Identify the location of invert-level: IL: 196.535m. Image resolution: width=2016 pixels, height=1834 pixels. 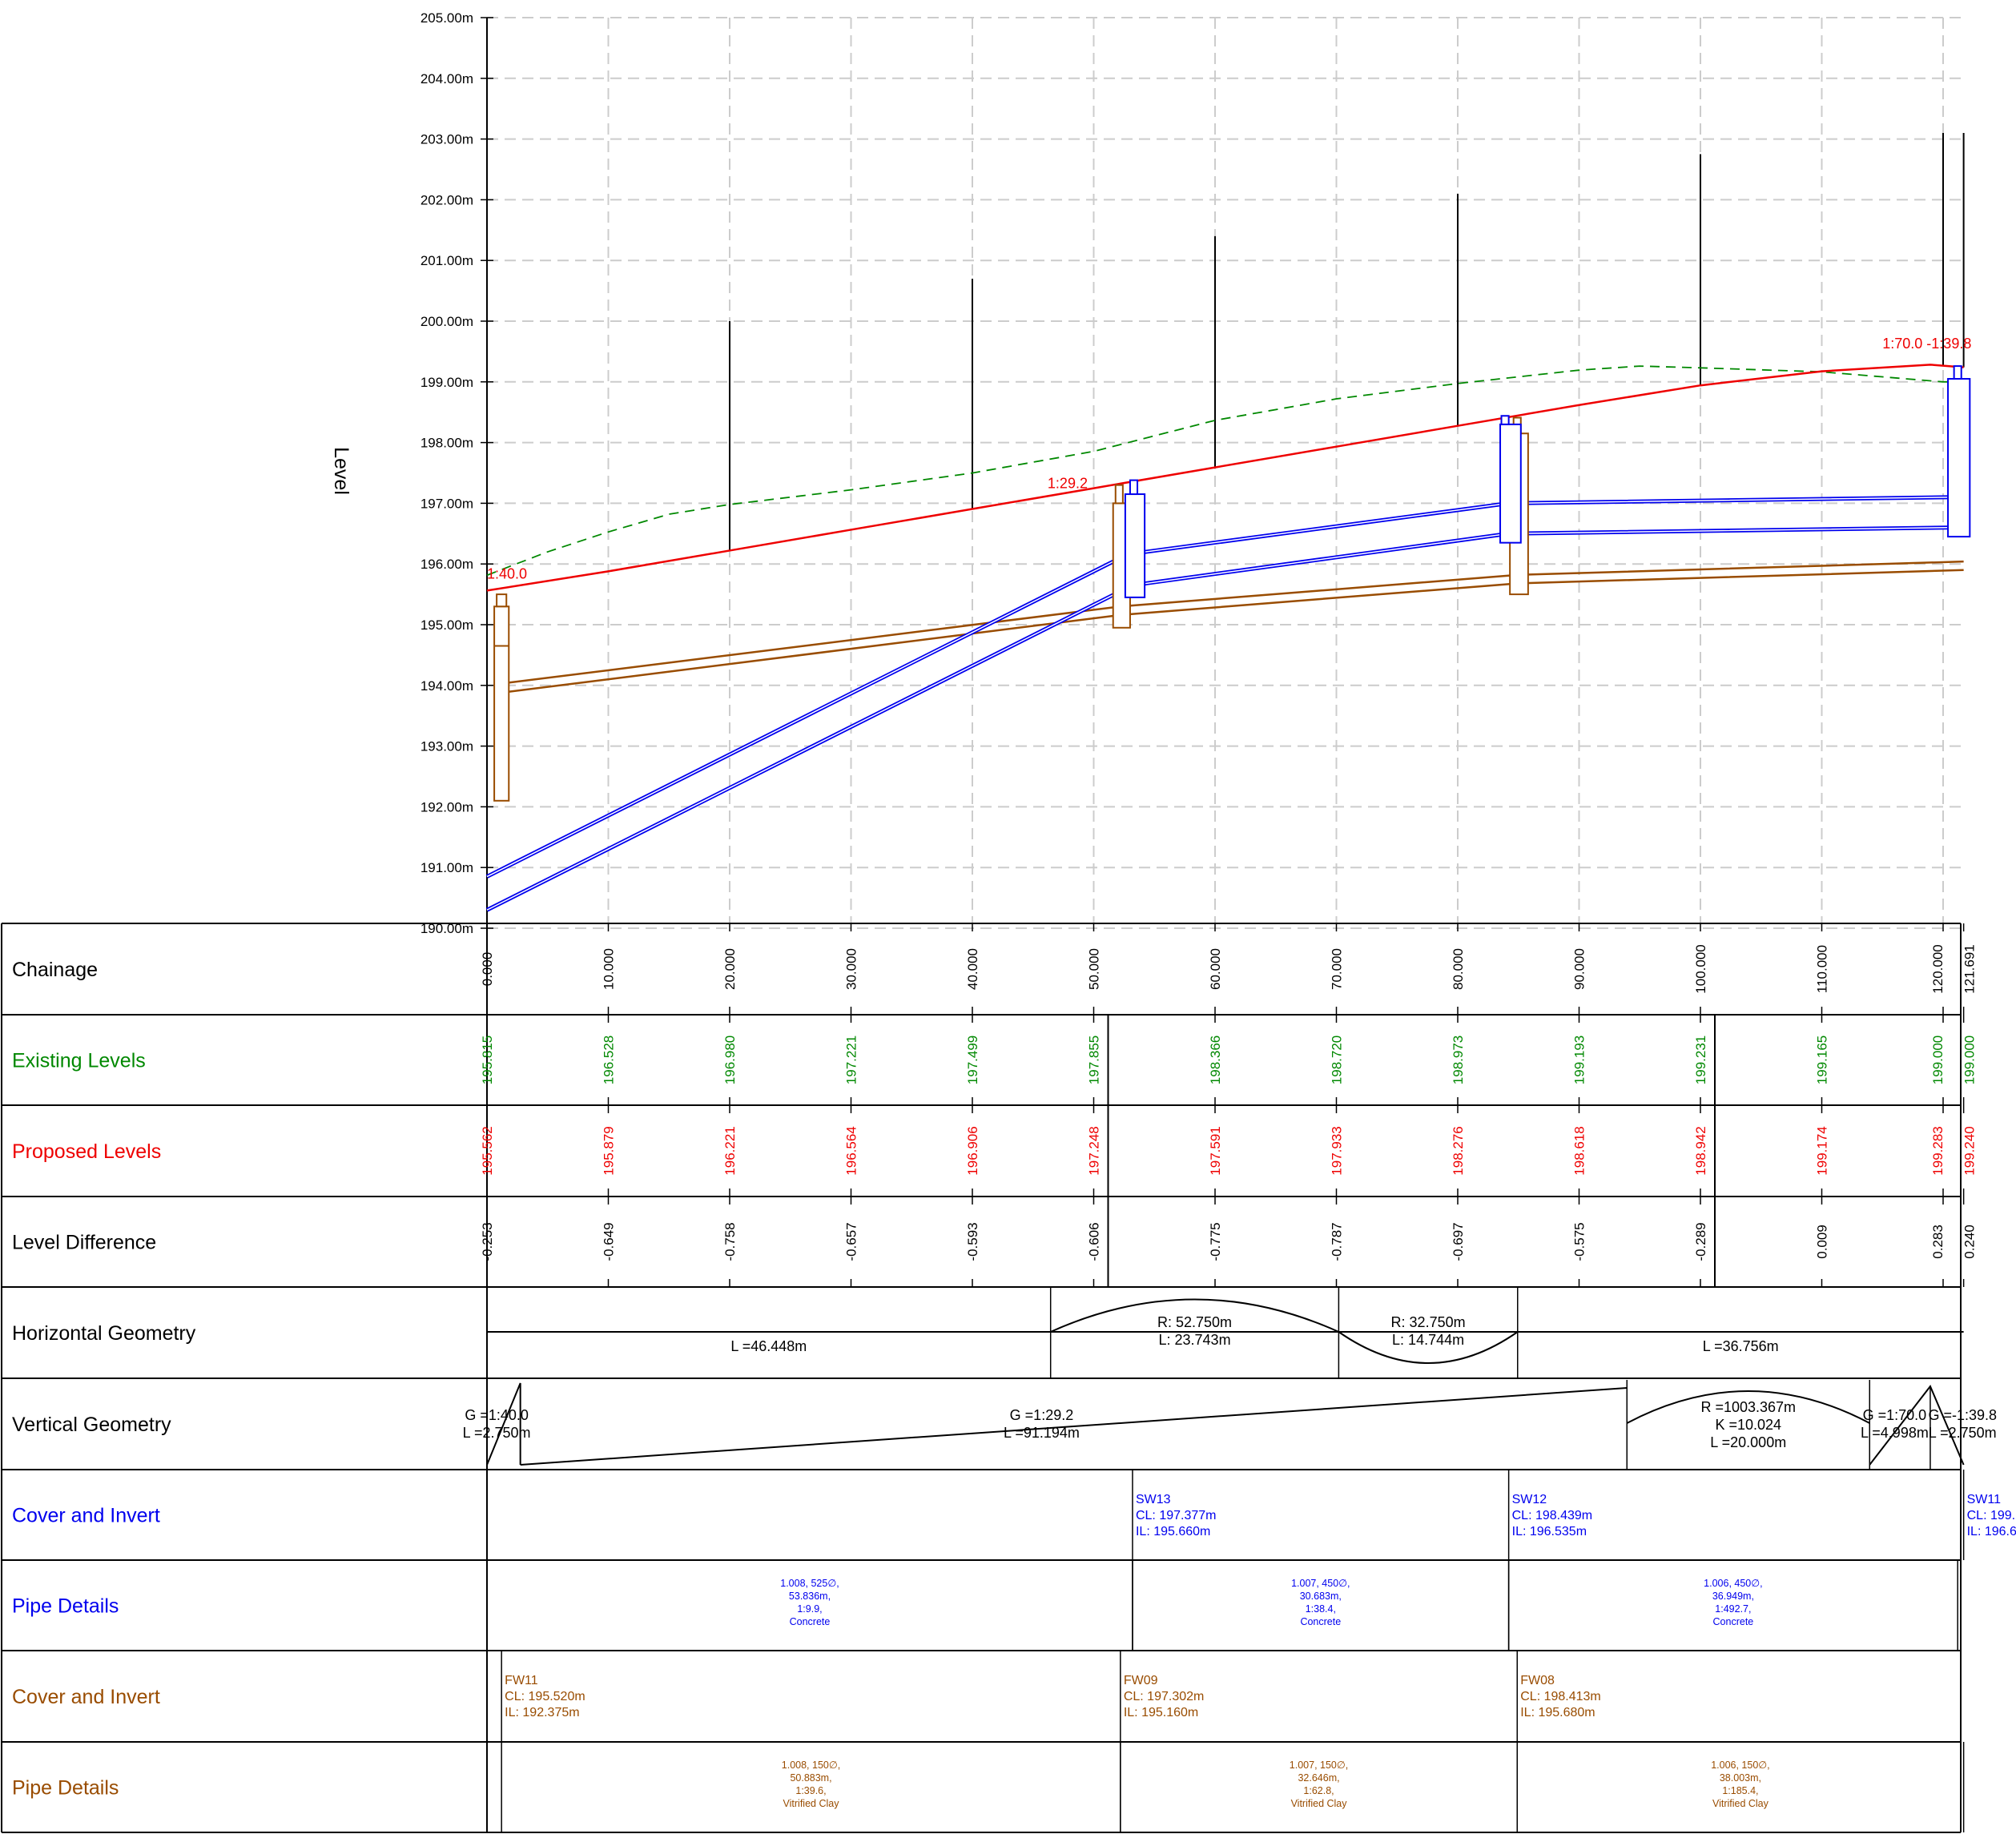
(1549, 1531).